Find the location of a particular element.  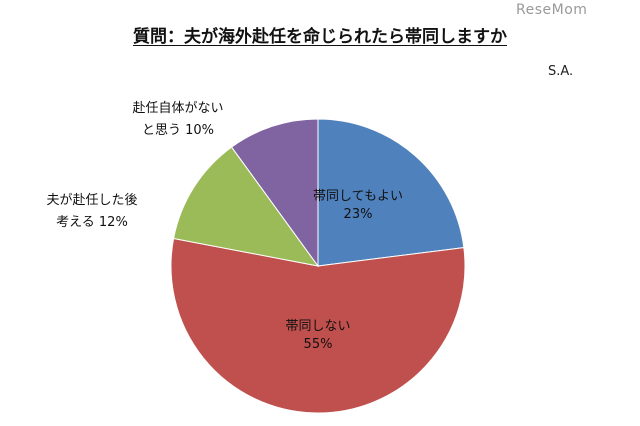

chart-note: S.A. is located at coordinates (561, 71).